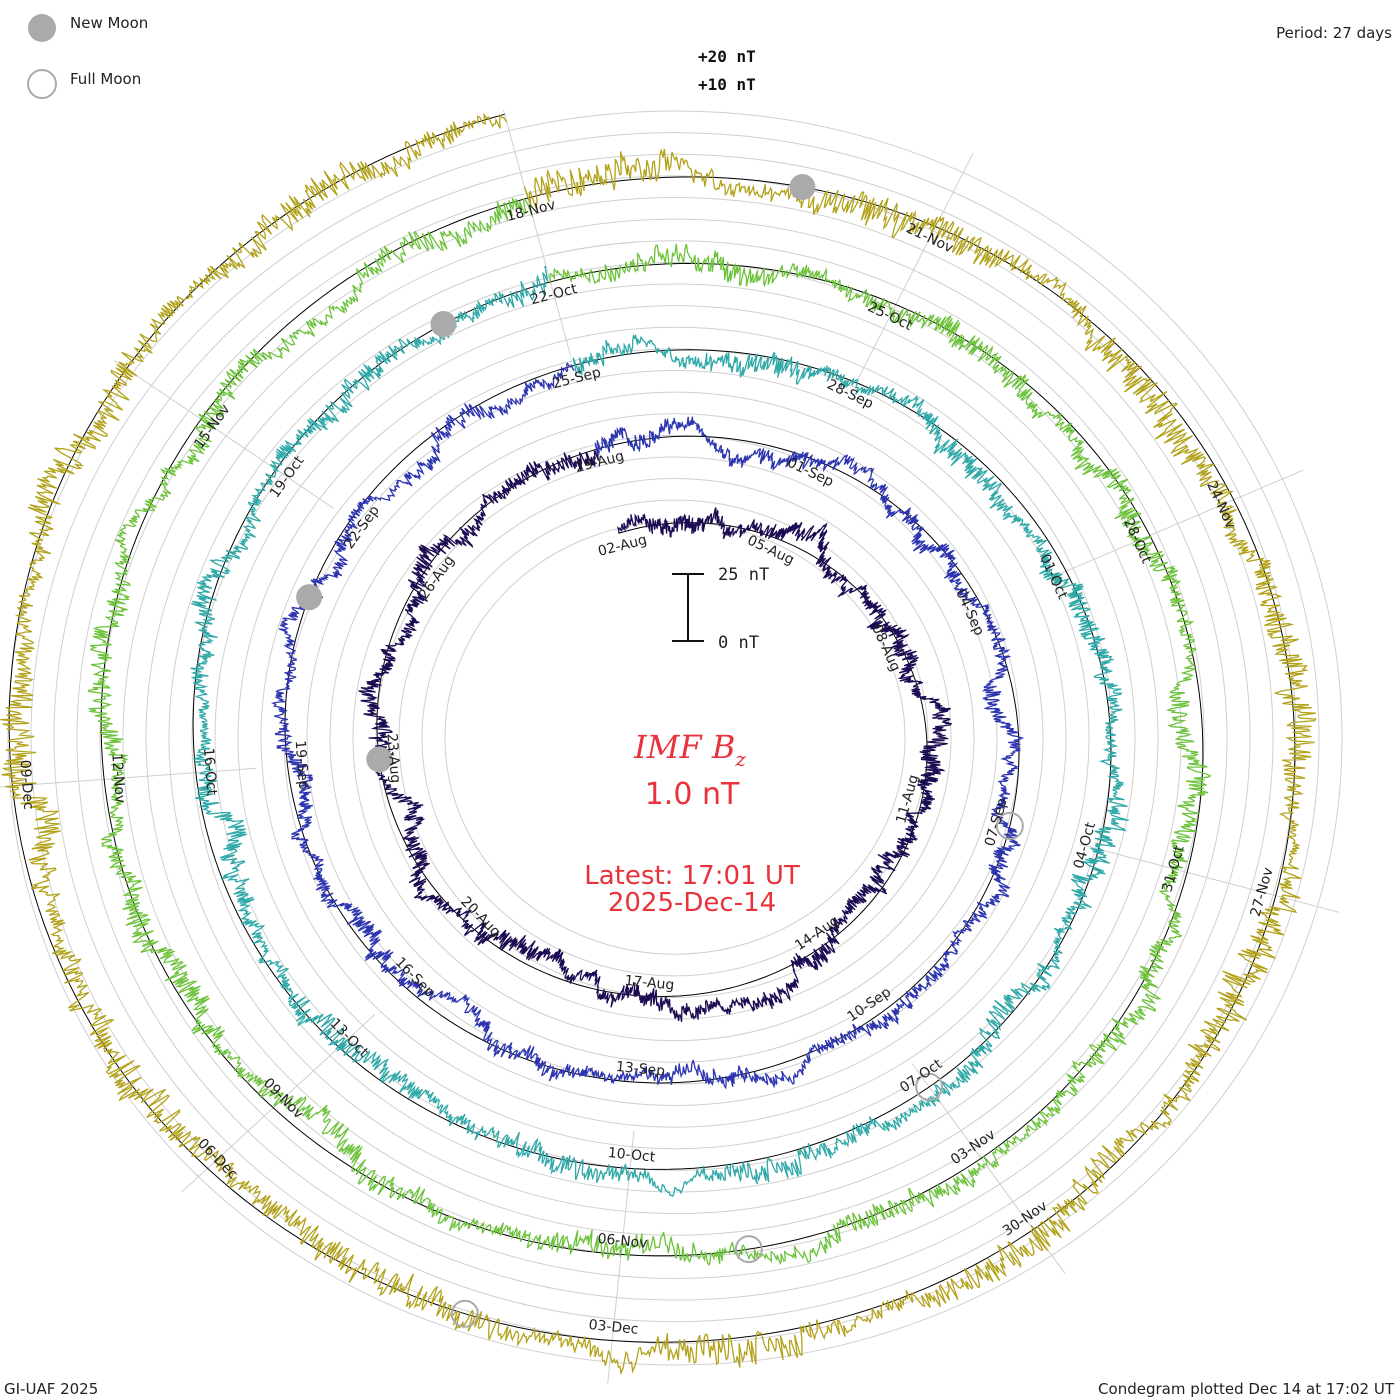  Describe the element at coordinates (692, 794) in the screenshot. I see `current-value: 1.0 nT` at that location.